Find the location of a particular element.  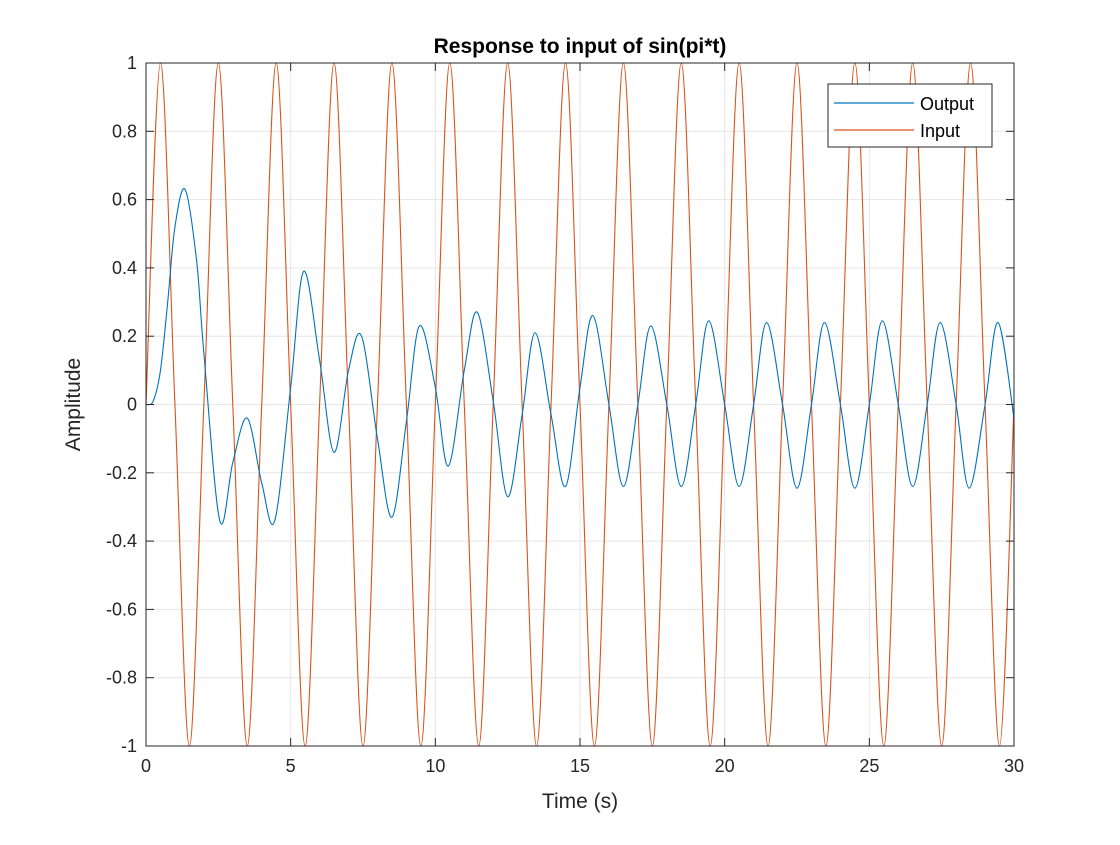

y-axis-label: Amplitude is located at coordinates (73, 404).